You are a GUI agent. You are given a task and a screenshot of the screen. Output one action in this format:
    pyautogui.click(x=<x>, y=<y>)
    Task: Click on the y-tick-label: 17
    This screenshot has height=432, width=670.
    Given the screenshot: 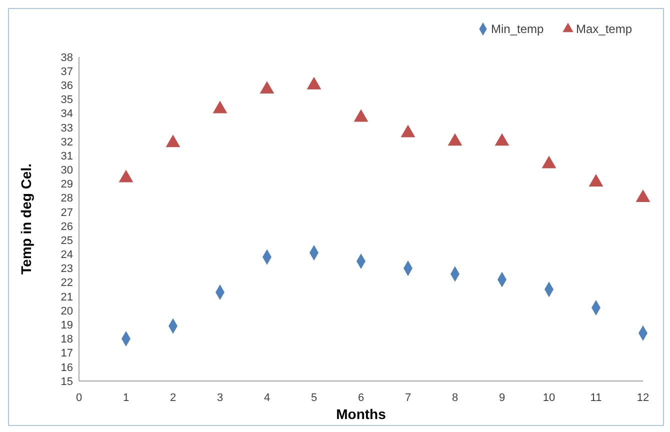 What is the action you would take?
    pyautogui.click(x=66, y=354)
    